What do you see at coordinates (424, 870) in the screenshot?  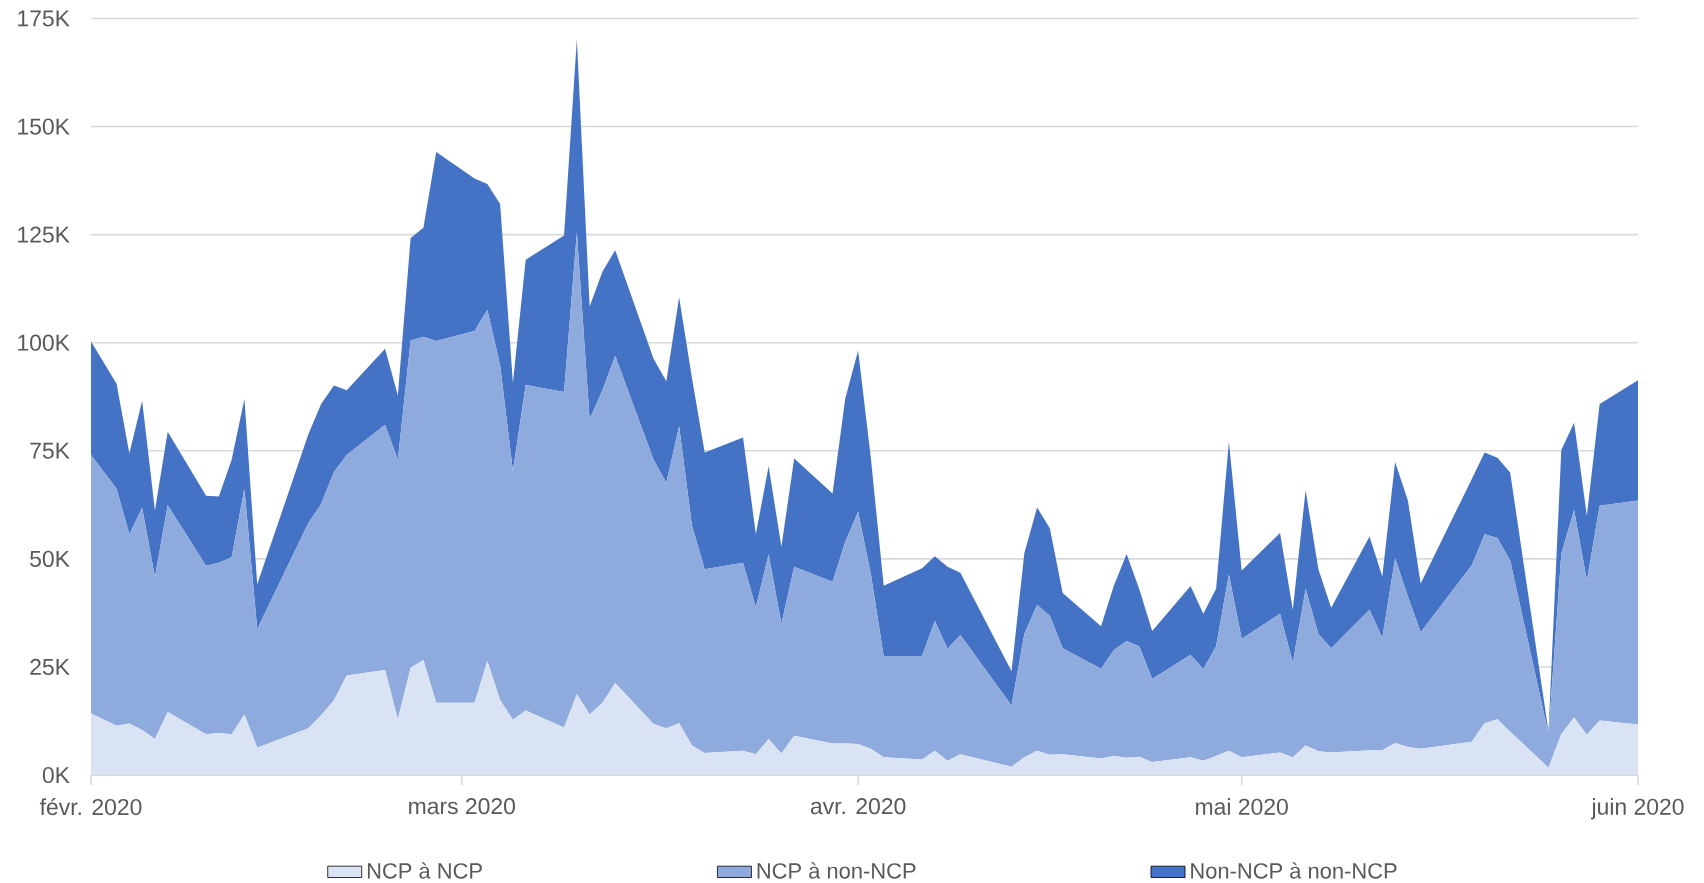 I see `legend-label: NCP à NCP` at bounding box center [424, 870].